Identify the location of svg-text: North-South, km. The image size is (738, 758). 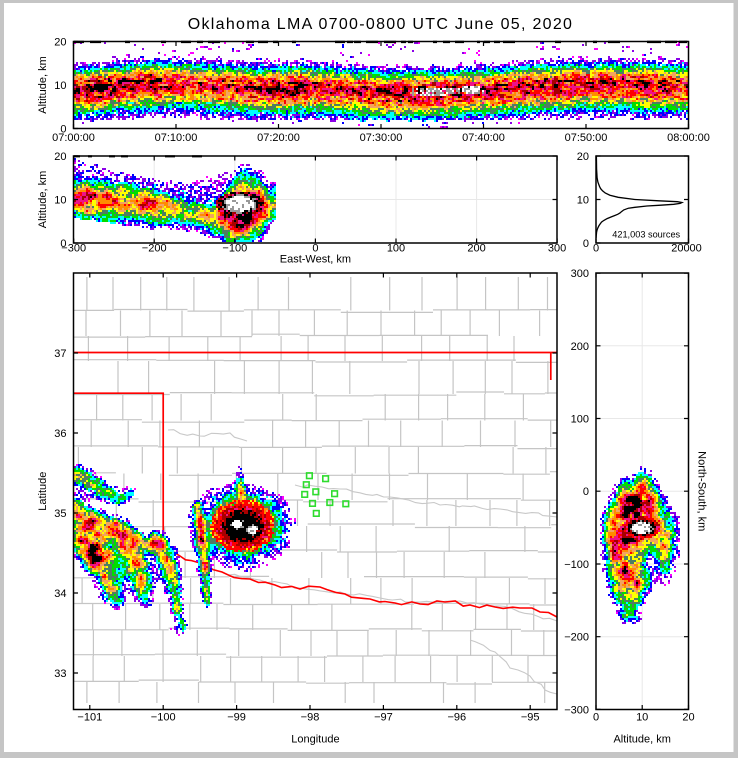
(702, 491).